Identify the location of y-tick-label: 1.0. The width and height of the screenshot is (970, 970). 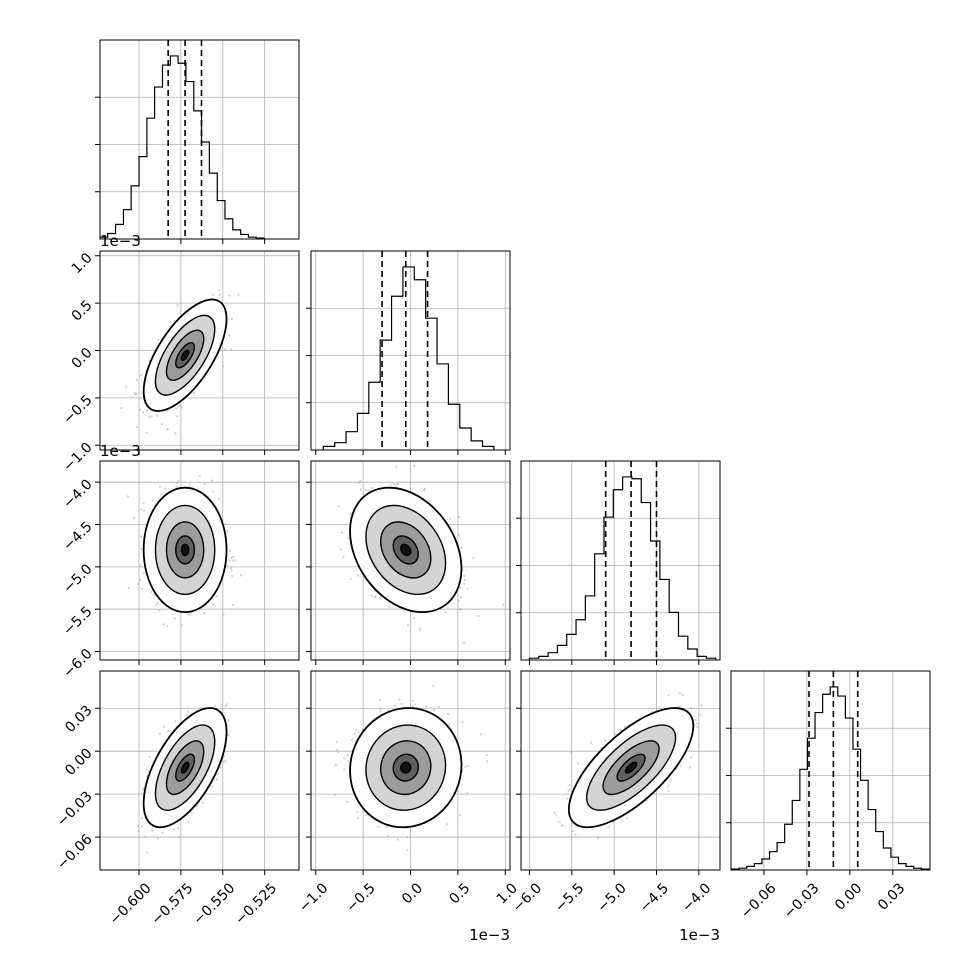
(82, 263).